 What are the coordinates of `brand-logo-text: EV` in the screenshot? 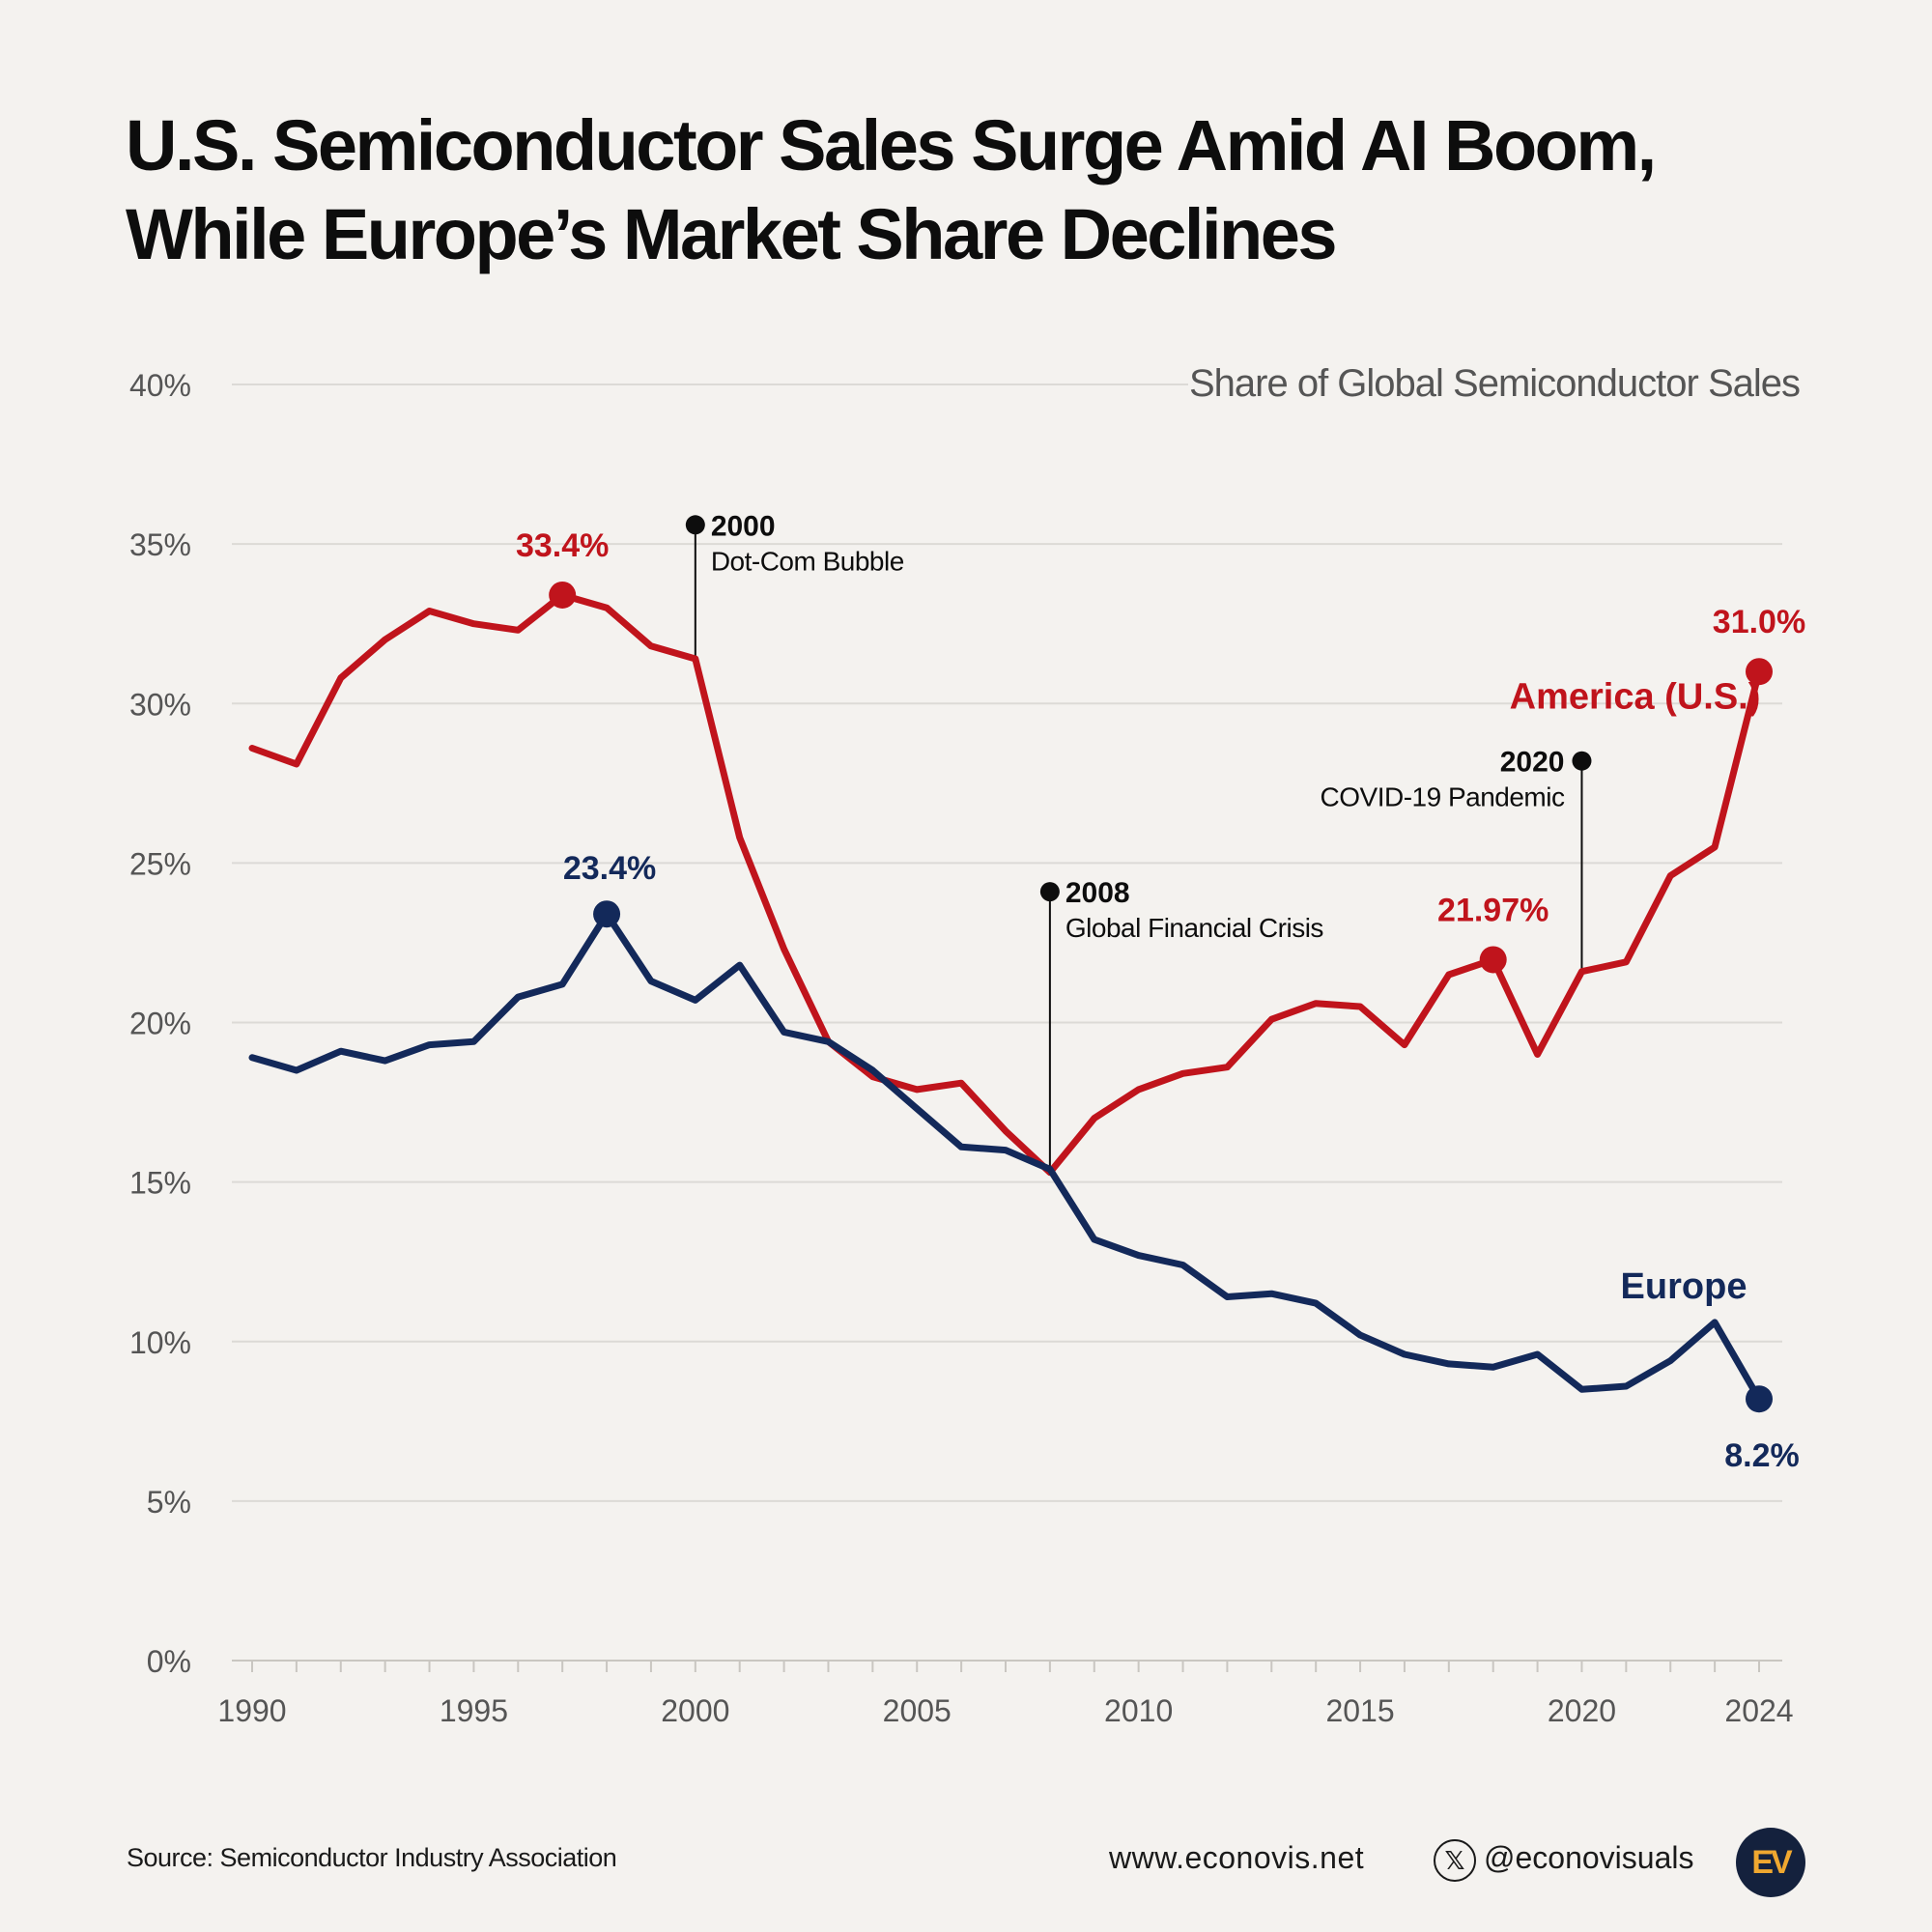 It's located at (1771, 1862).